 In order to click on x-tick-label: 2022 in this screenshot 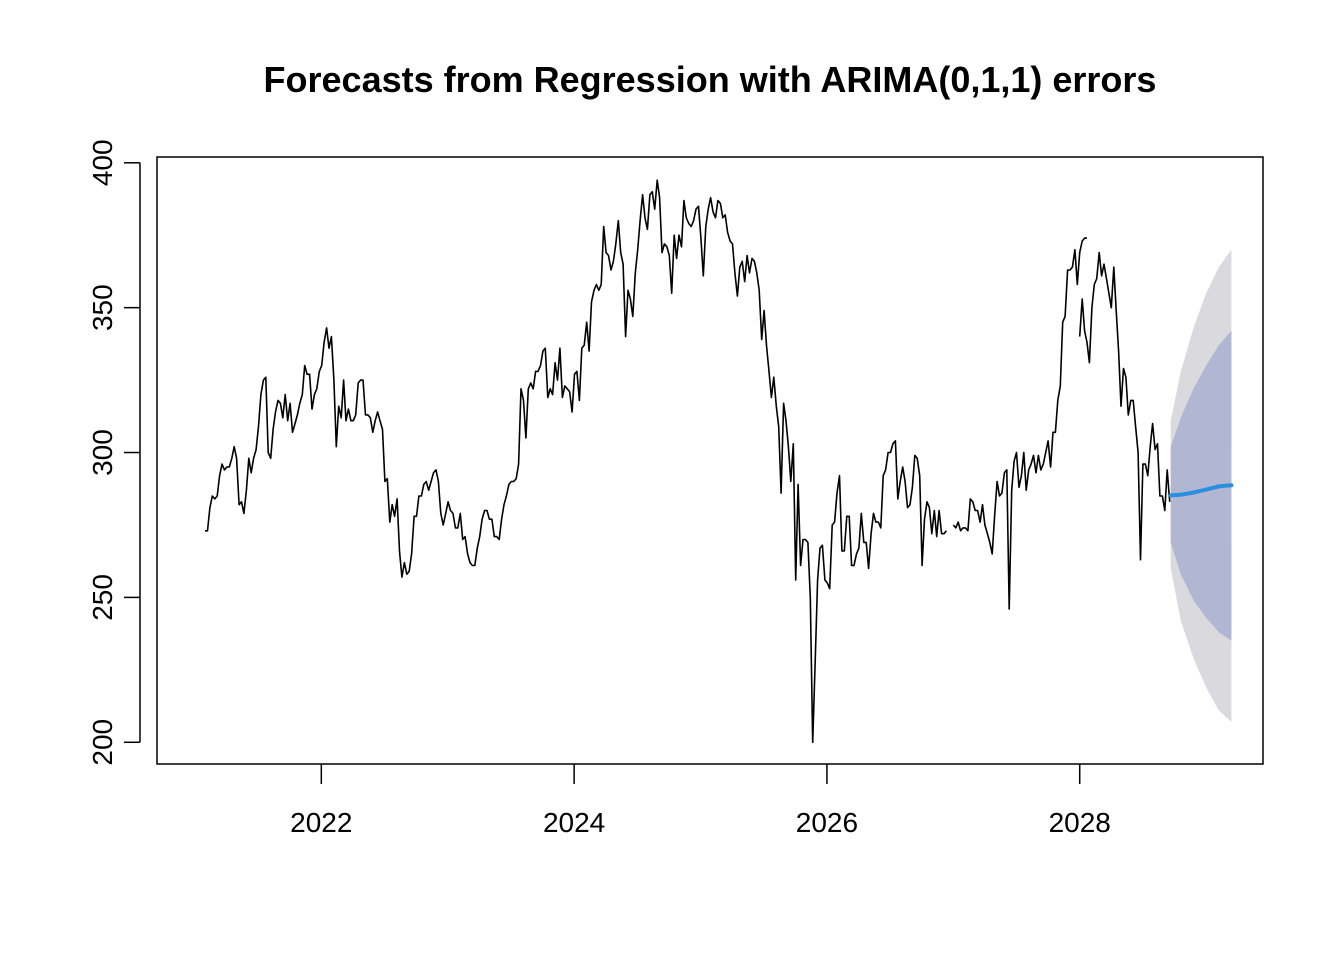, I will do `click(321, 822)`.